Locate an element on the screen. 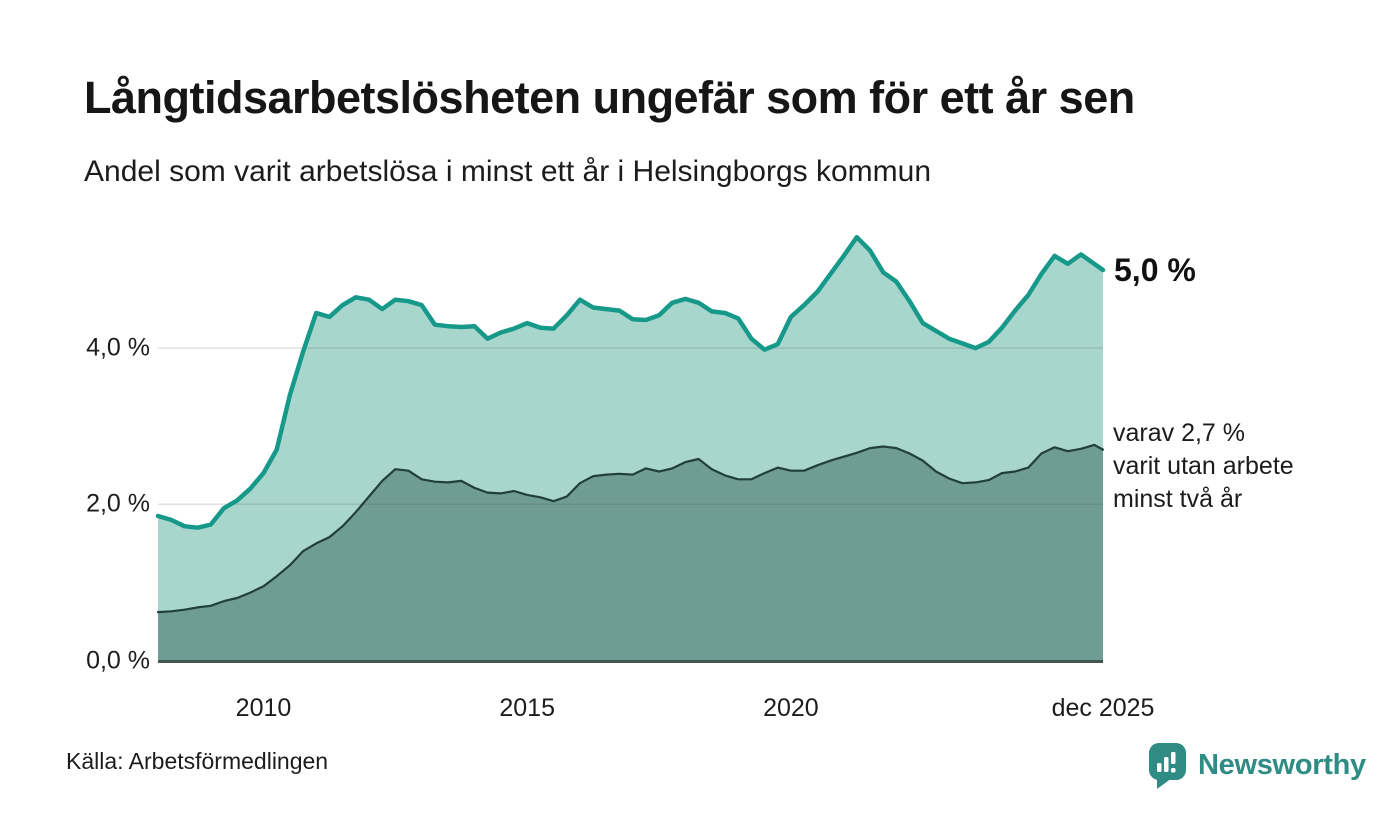 The height and width of the screenshot is (840, 1400). x-tick-label-2015: 2015 is located at coordinates (527, 708).